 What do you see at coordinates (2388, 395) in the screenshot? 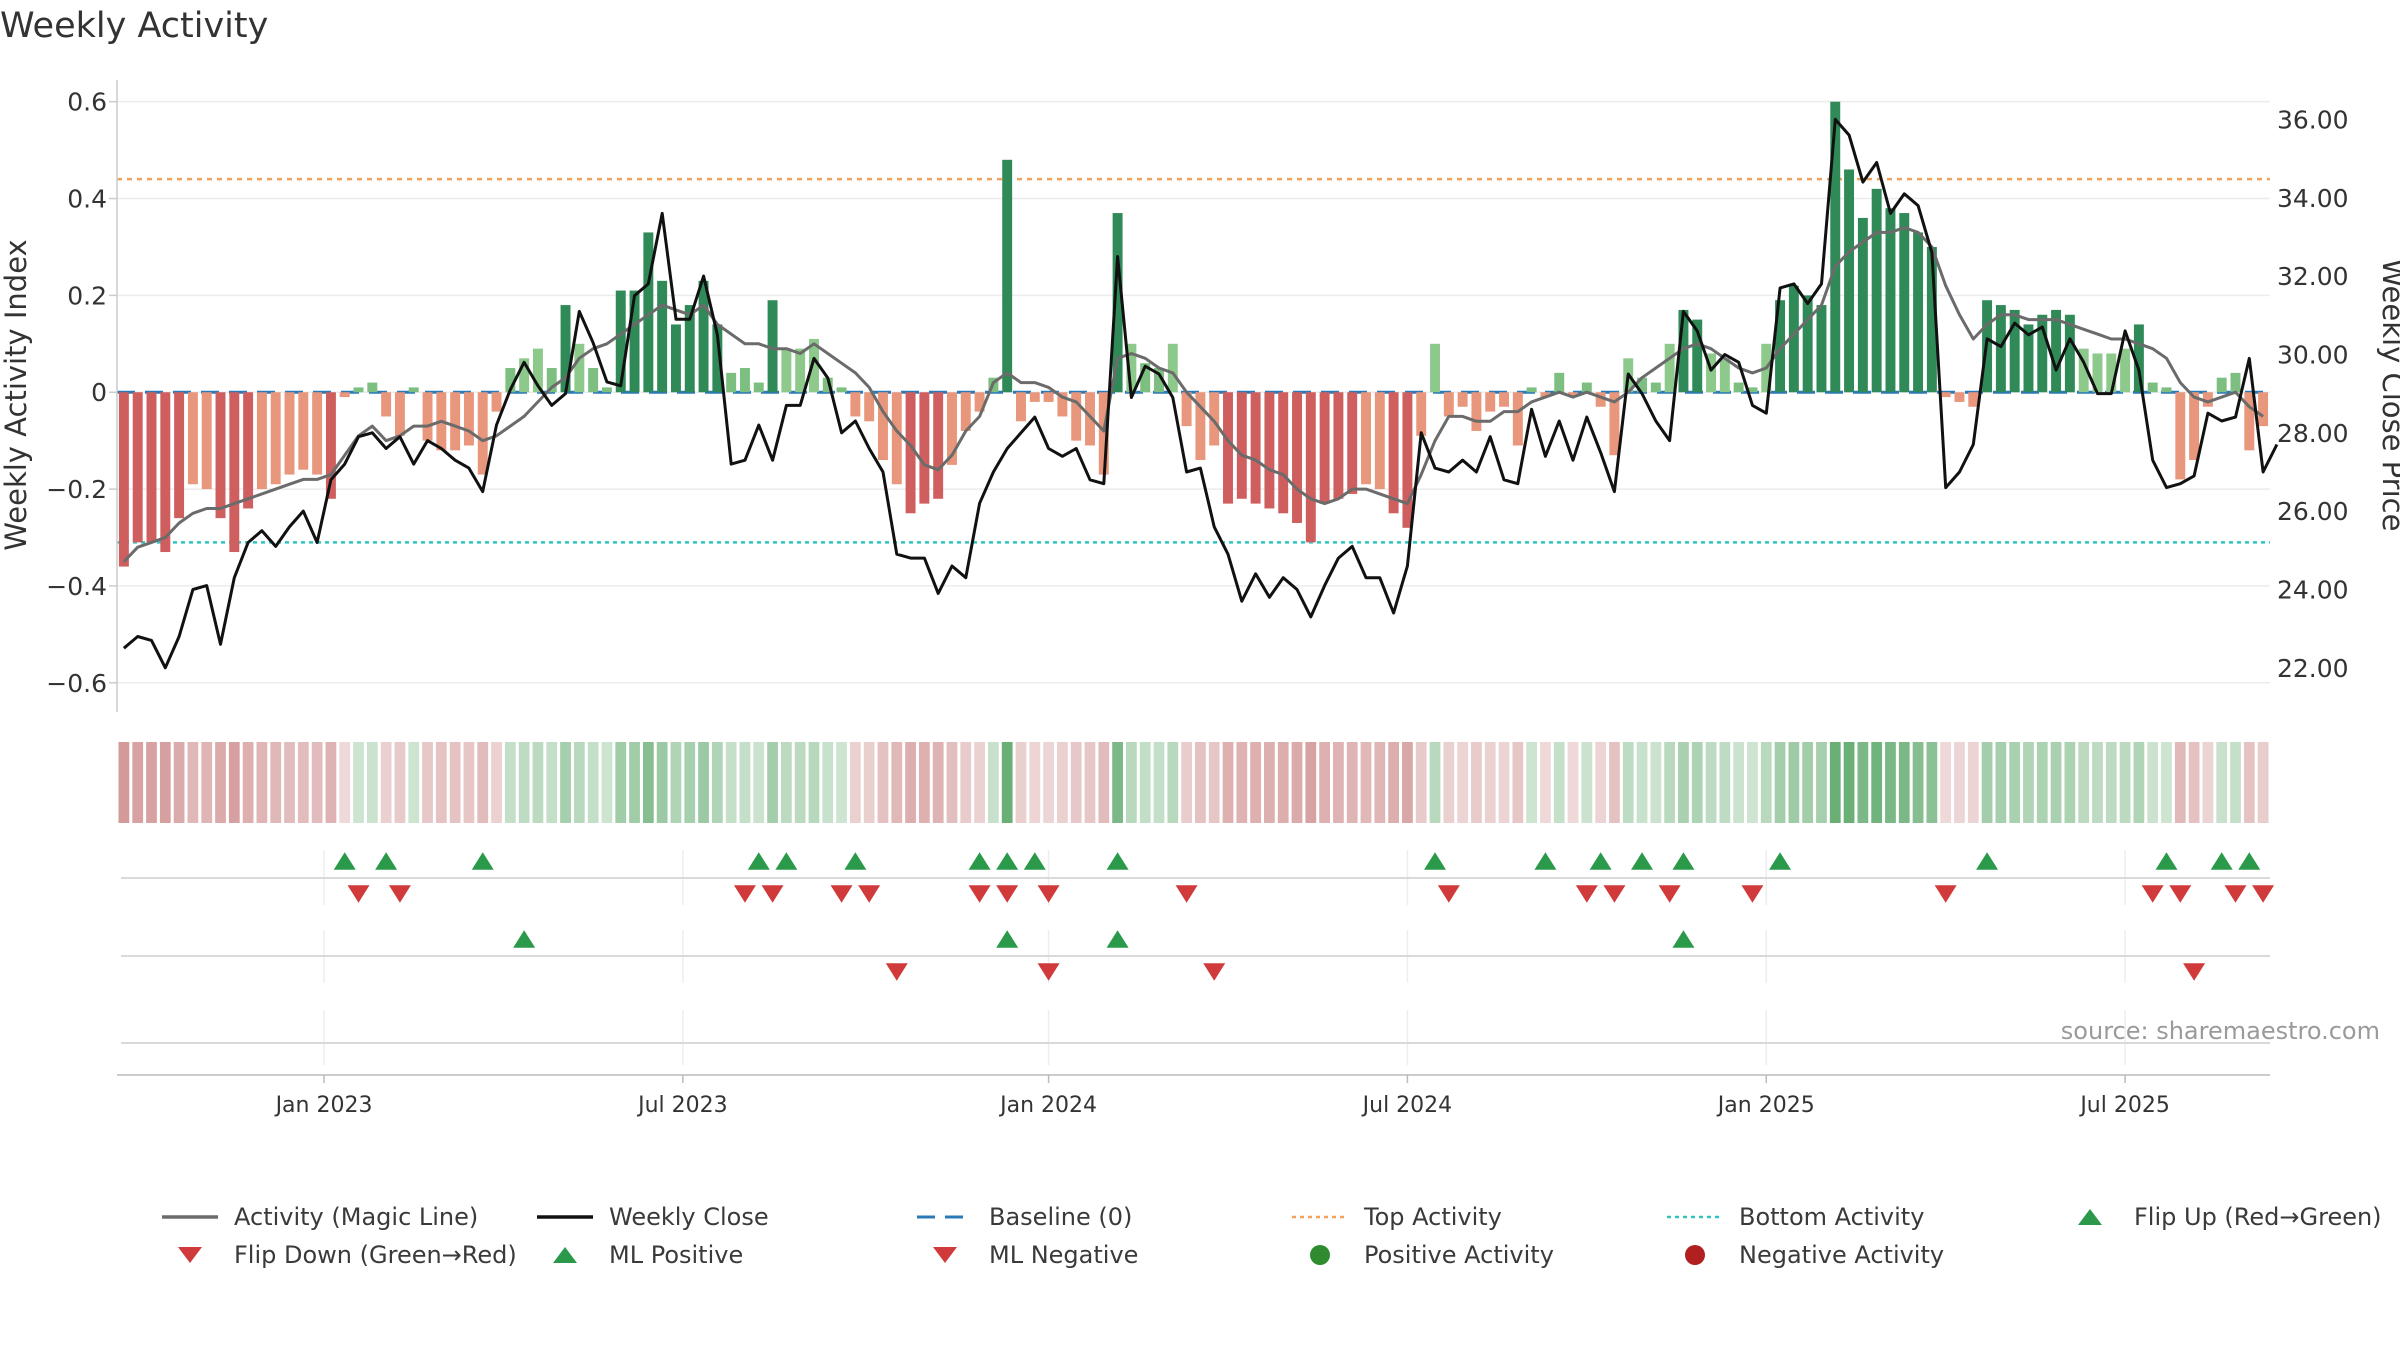
I see `y2-axis-label: Weekly Close Price` at bounding box center [2388, 395].